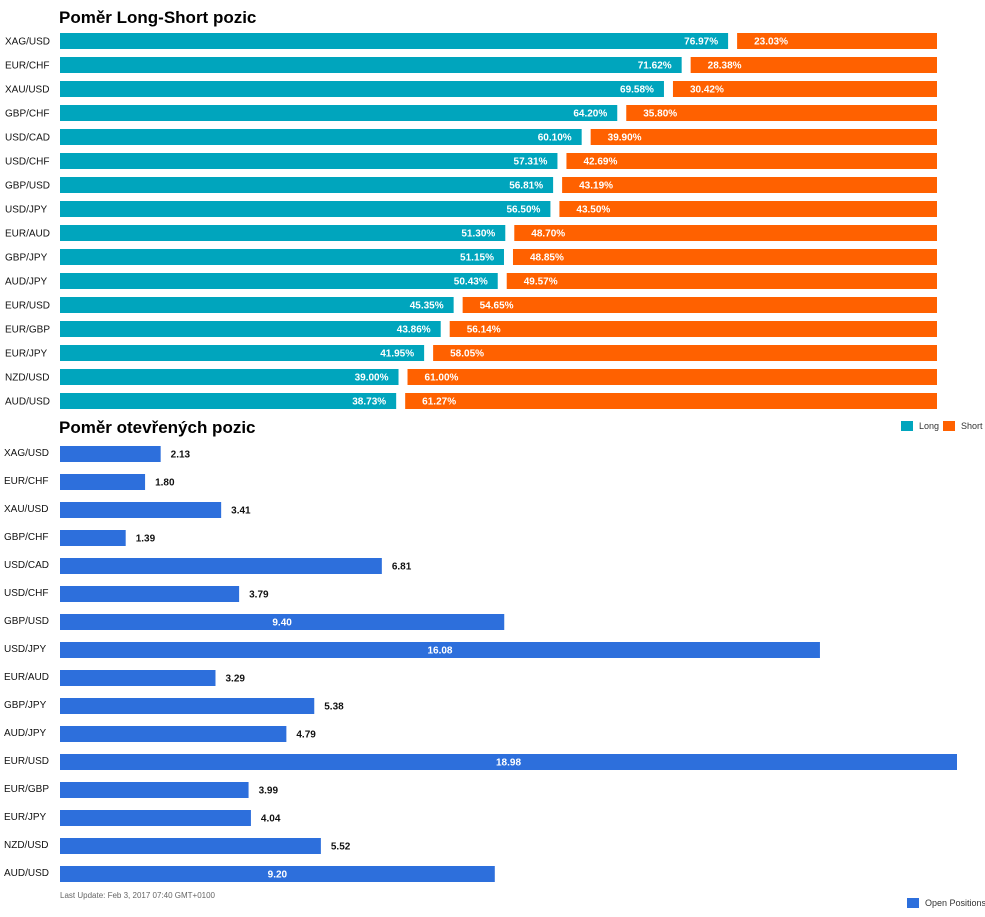 This screenshot has height=917, width=985. Describe the element at coordinates (27, 90) in the screenshot. I see `ls-category-label: XAU/USD` at that location.